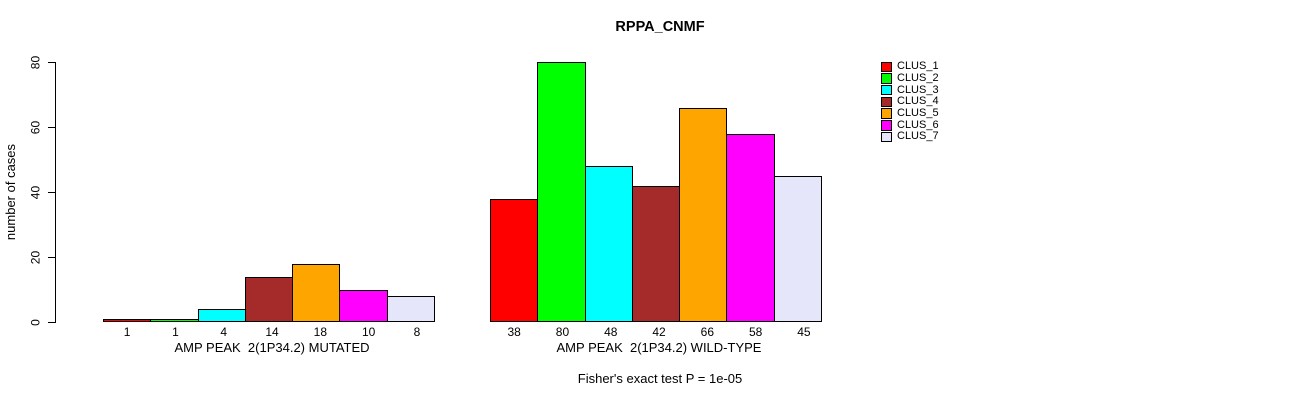  What do you see at coordinates (562, 332) in the screenshot?
I see `bar-value-label: 80` at bounding box center [562, 332].